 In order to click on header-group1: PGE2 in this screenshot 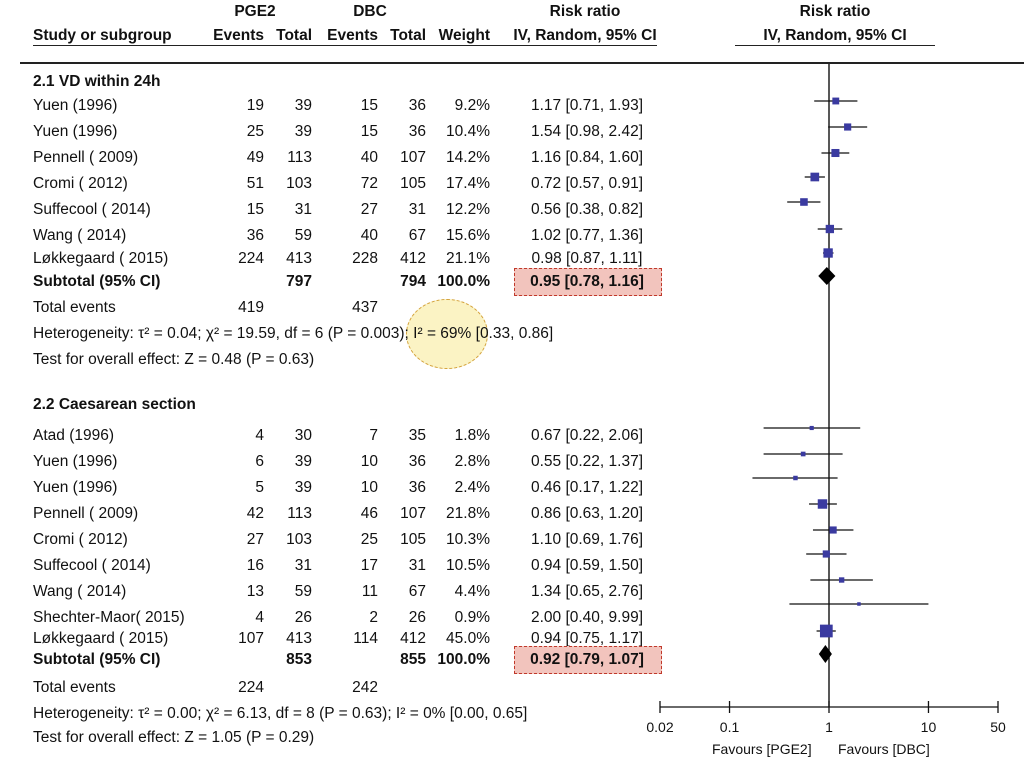, I will do `click(255, 11)`.